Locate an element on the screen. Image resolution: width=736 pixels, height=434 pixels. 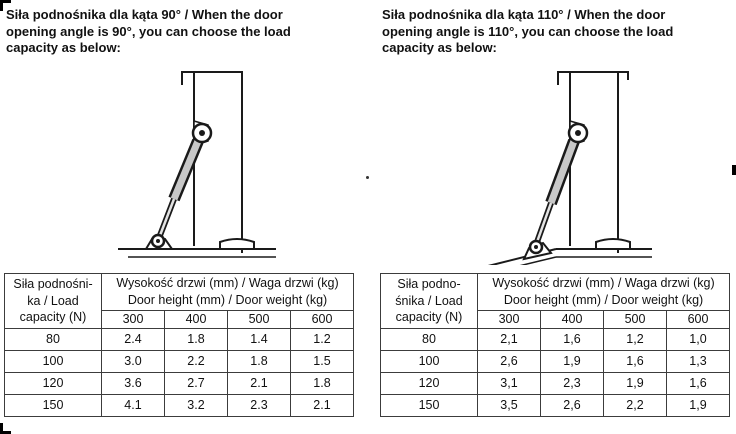
value-cell: 1.5 is located at coordinates (322, 361).